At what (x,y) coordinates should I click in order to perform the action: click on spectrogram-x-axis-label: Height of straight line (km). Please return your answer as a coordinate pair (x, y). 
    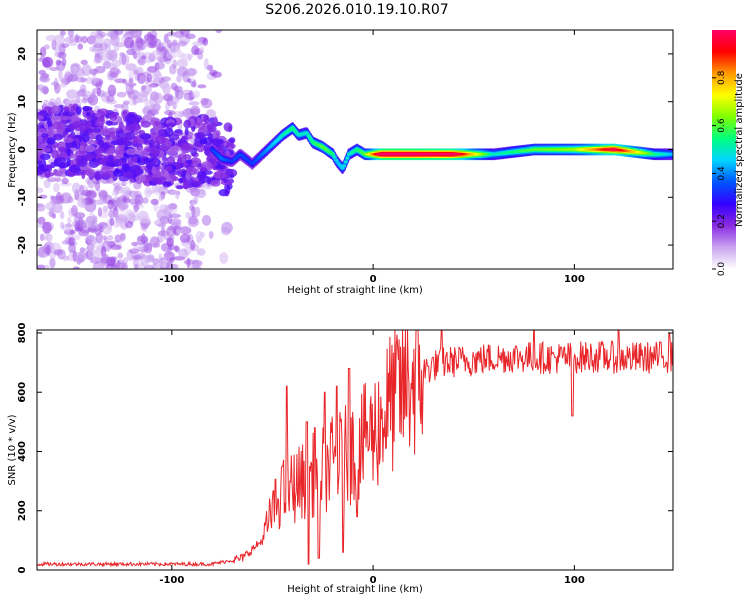
    Looking at the image, I should click on (355, 290).